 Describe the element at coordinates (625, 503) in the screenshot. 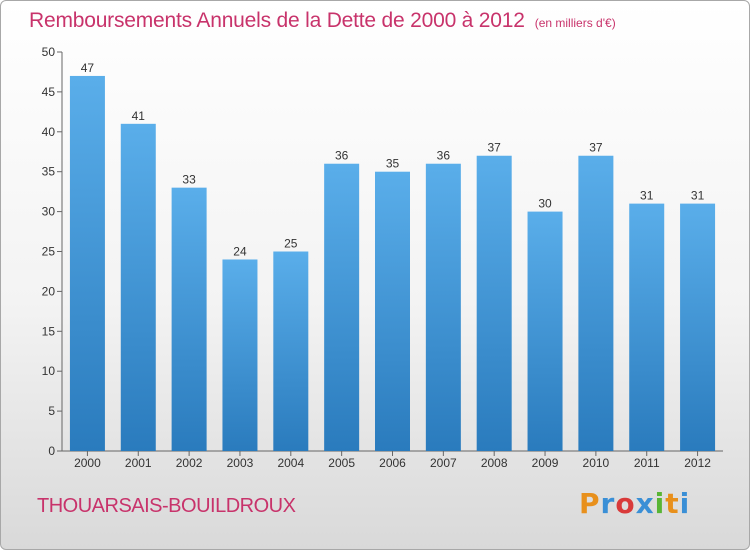

I see `brand-letter: o` at that location.